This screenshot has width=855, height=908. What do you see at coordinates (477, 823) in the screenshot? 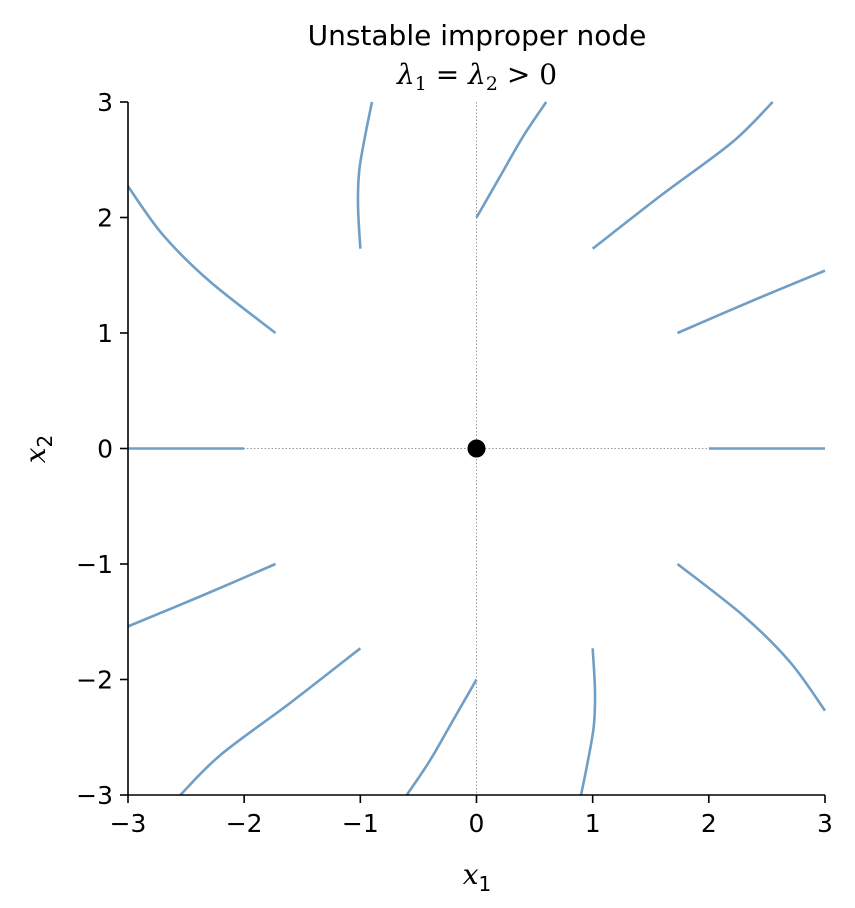
I see `x-tick-label: 0` at bounding box center [477, 823].